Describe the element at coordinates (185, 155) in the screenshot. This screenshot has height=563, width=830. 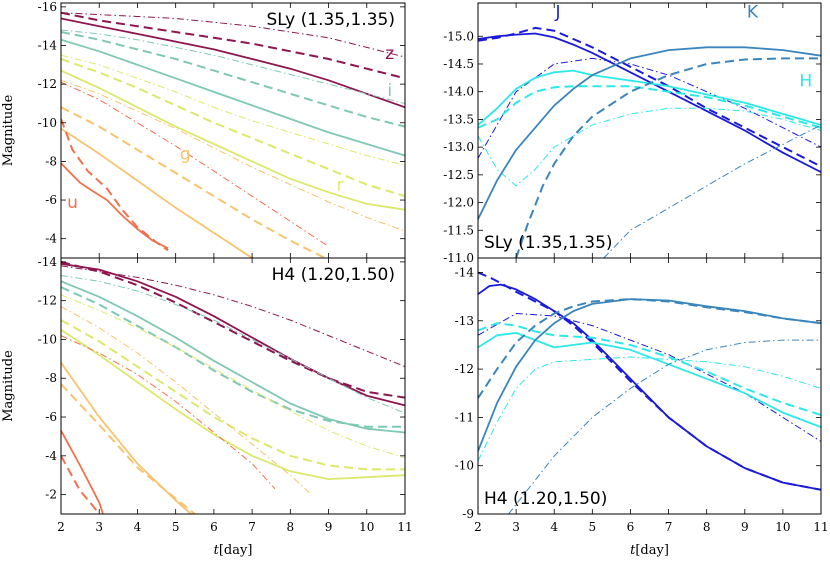
I see `band-label-g: g` at that location.